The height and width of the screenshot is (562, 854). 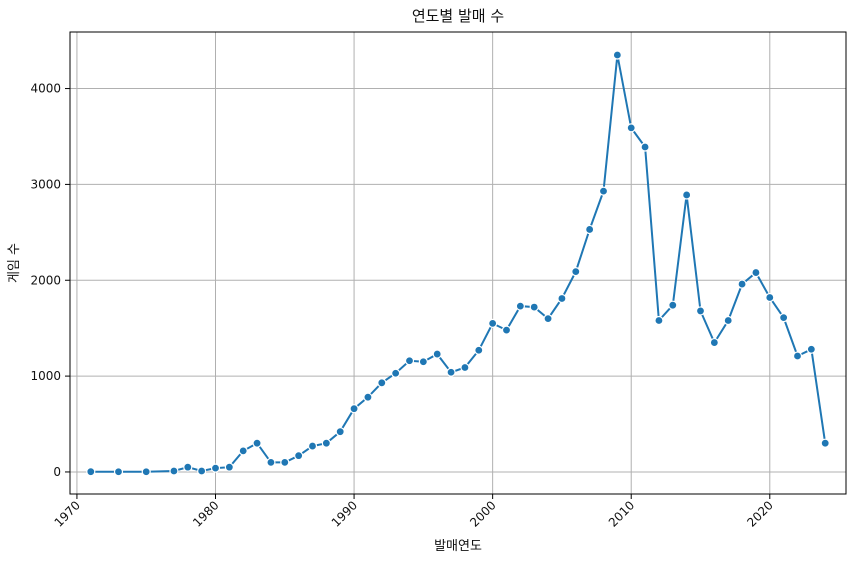 I want to click on y-axis-label: 게임 수, so click(x=14, y=263).